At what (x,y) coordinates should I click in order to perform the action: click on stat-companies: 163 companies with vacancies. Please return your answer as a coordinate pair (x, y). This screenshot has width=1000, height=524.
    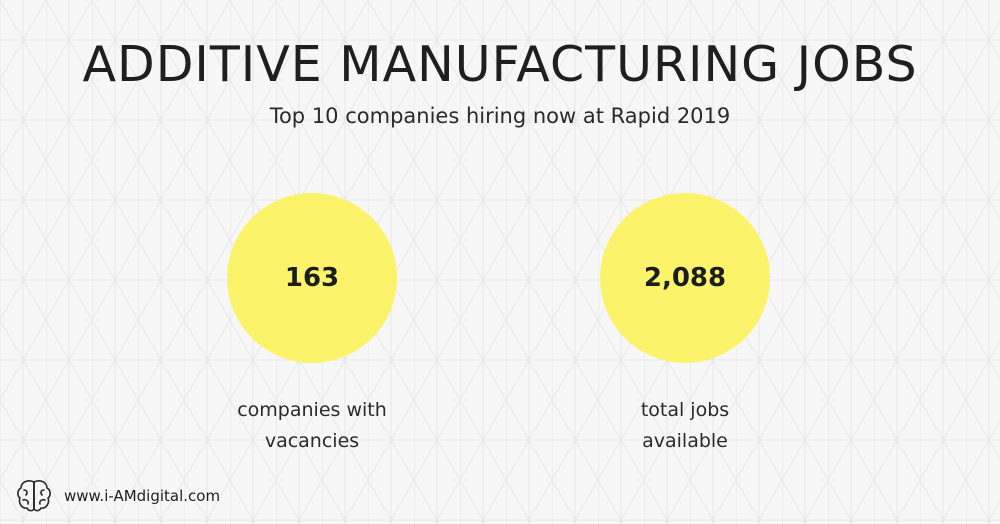
    Looking at the image, I should click on (312, 328).